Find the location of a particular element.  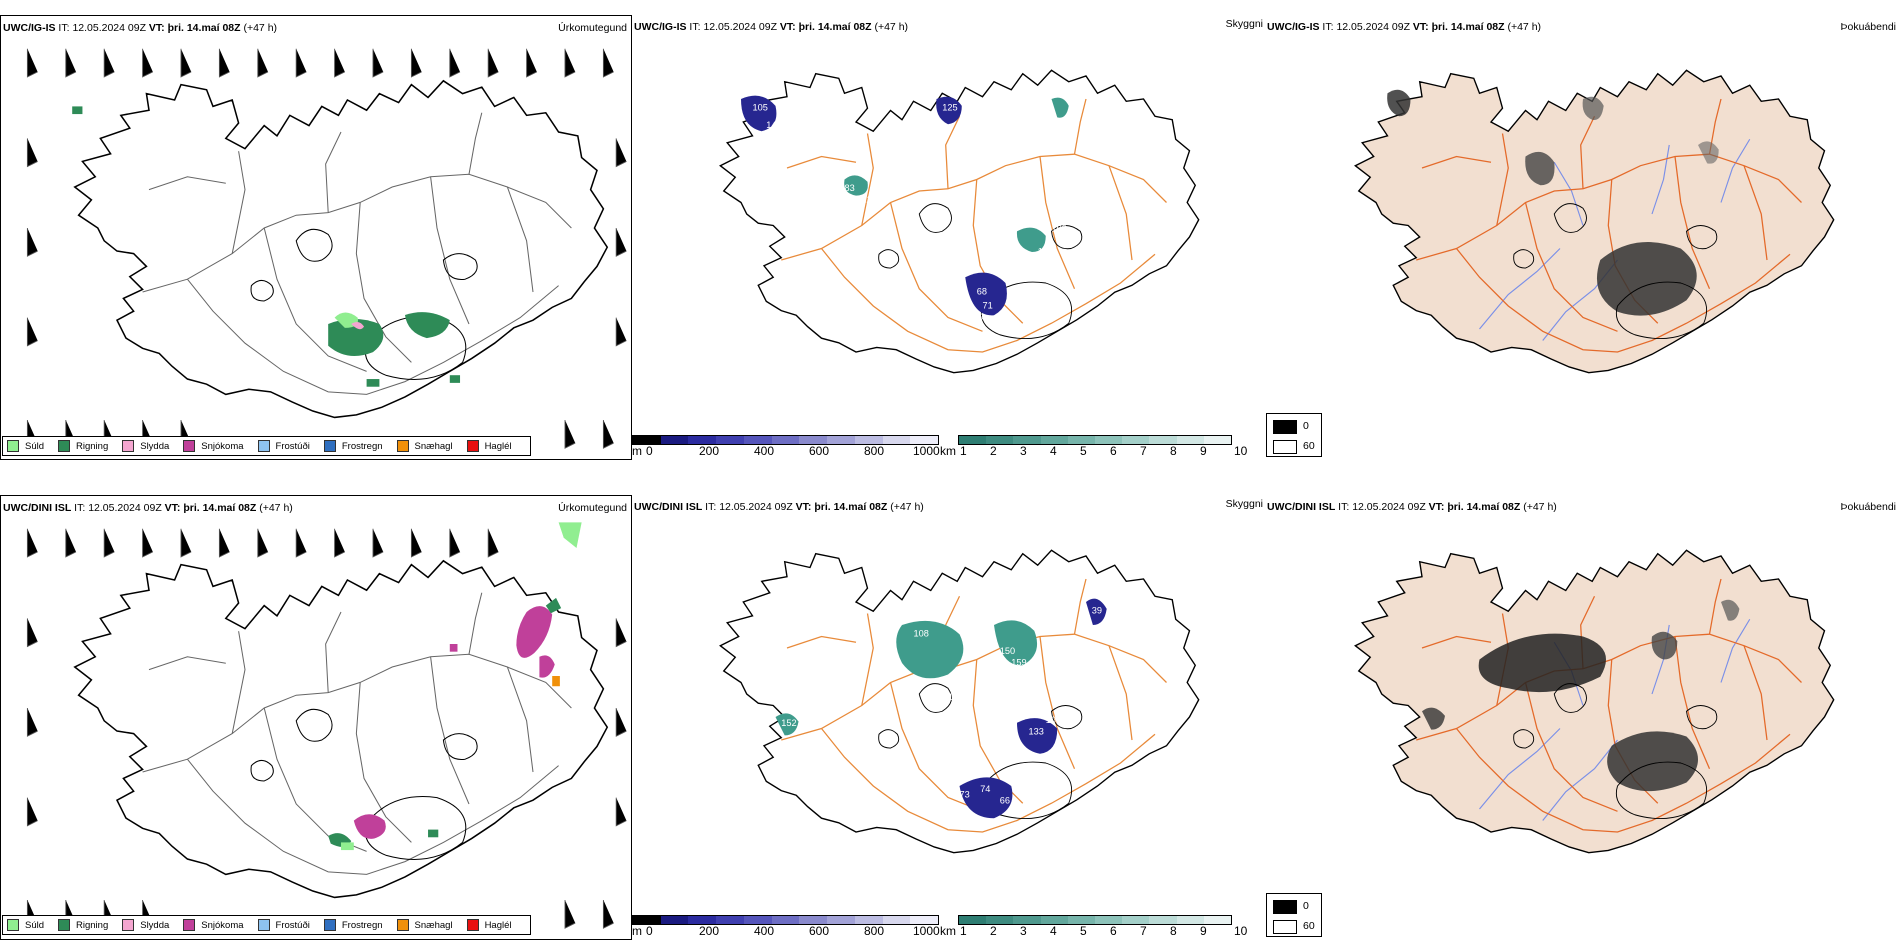

precip-label: 144 is located at coordinates (773, 125).